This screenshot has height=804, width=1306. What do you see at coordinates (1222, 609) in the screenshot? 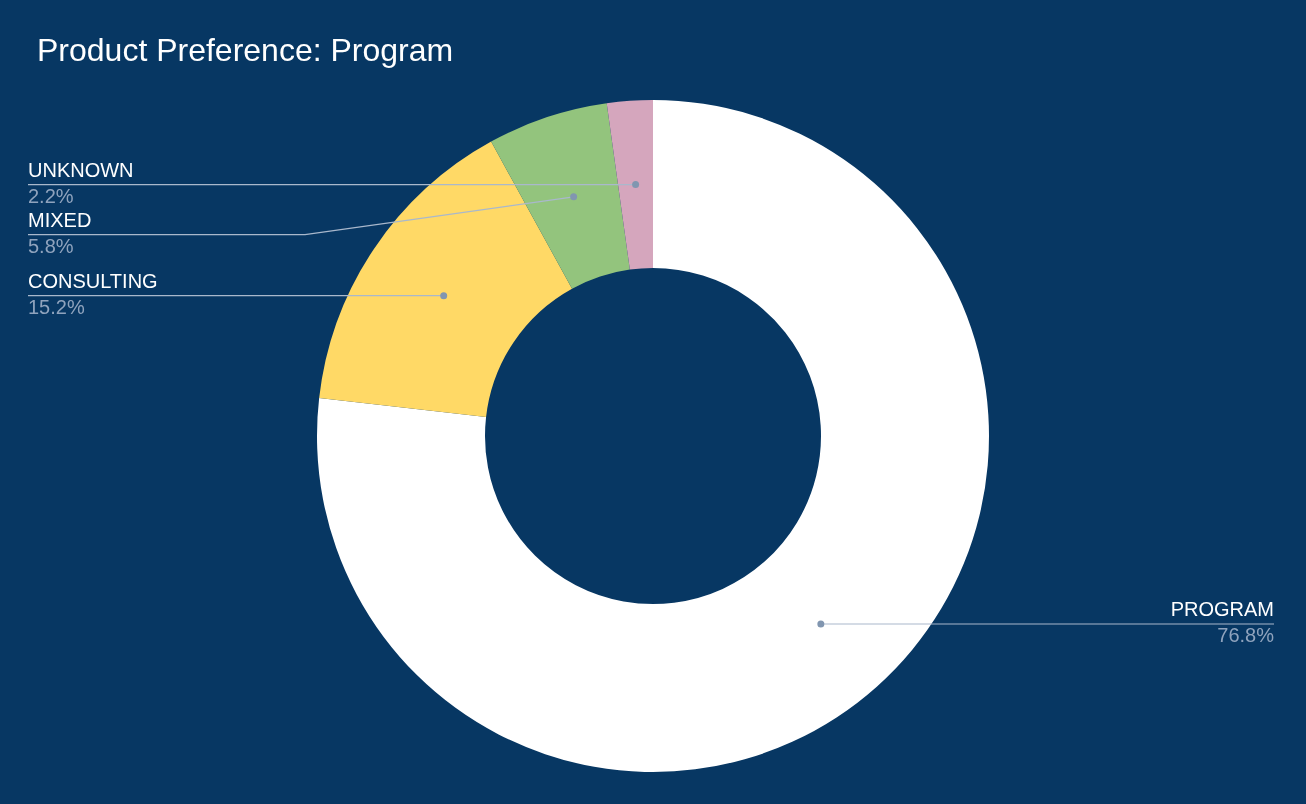
I see `slice-label: PROGRAM` at bounding box center [1222, 609].